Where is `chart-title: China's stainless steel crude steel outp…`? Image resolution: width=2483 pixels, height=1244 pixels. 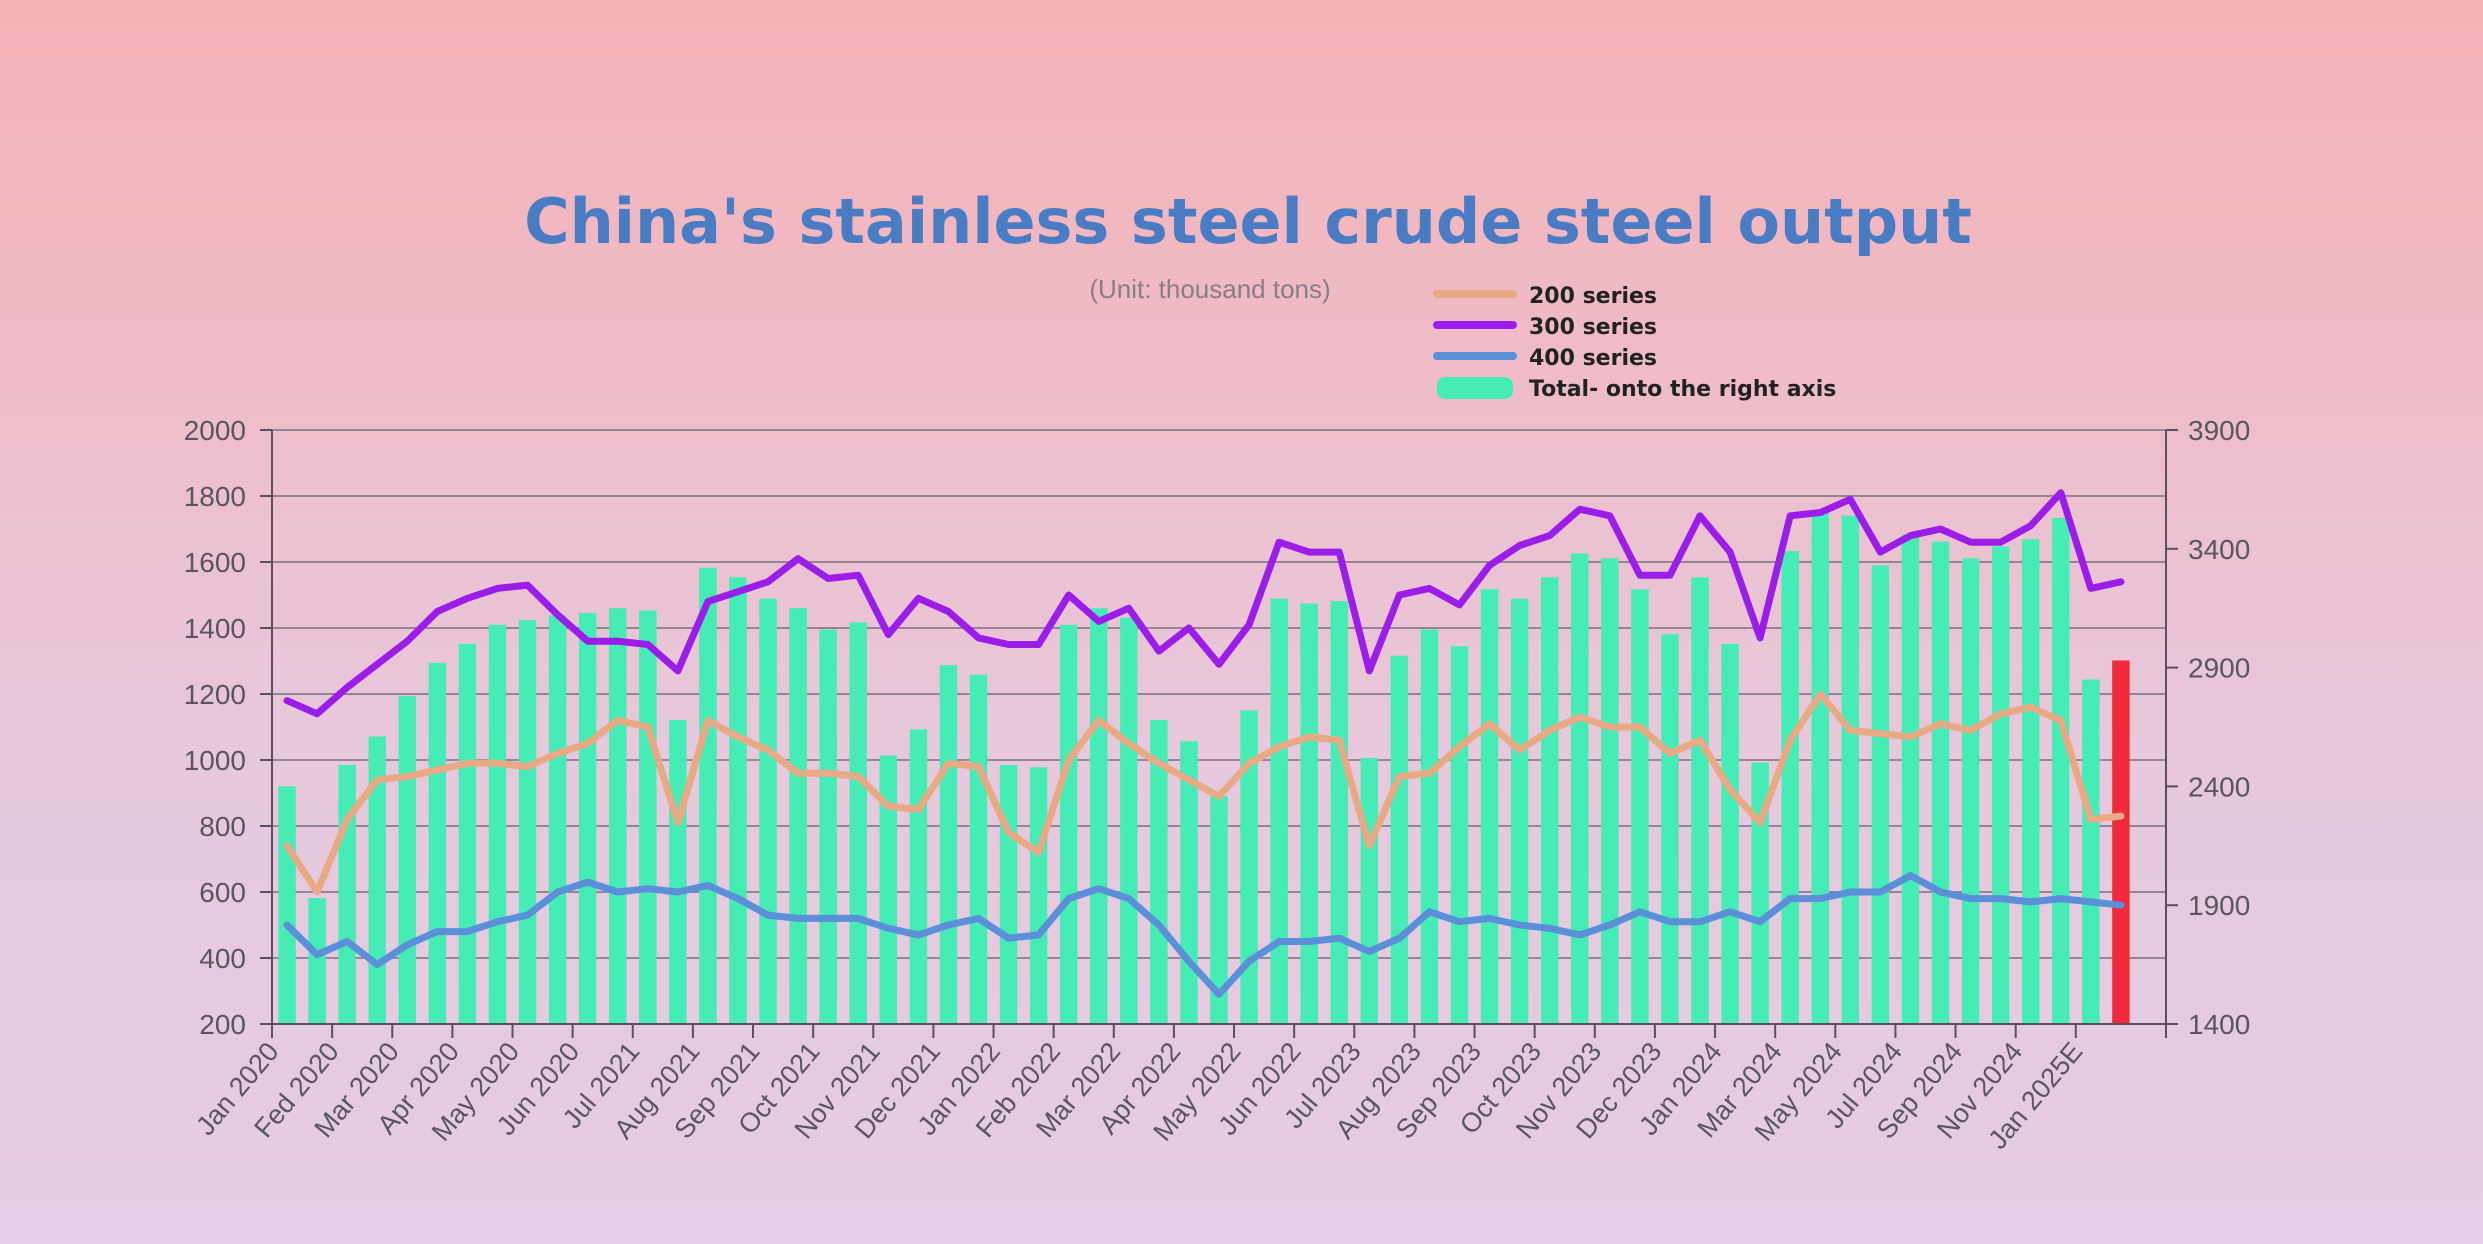
chart-title: China's stainless steel crude steel outp… is located at coordinates (1248, 221).